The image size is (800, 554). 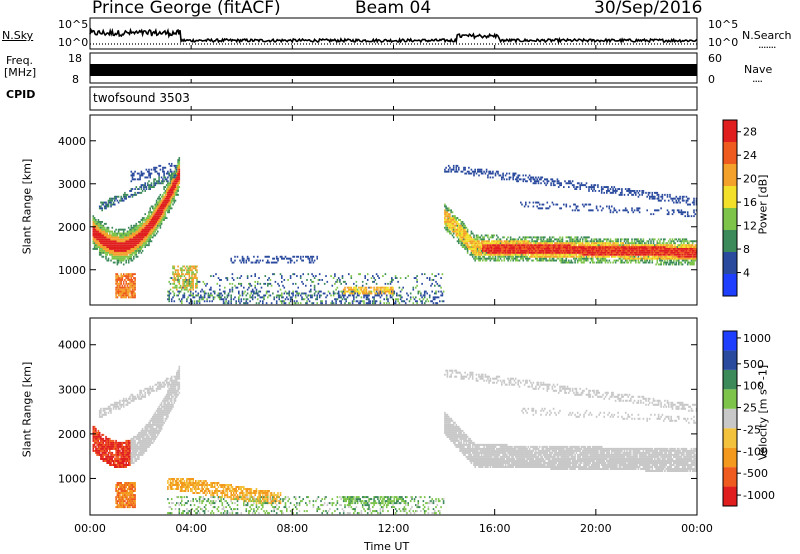 I want to click on power-colorbar-tick-label: 28, so click(x=750, y=132).